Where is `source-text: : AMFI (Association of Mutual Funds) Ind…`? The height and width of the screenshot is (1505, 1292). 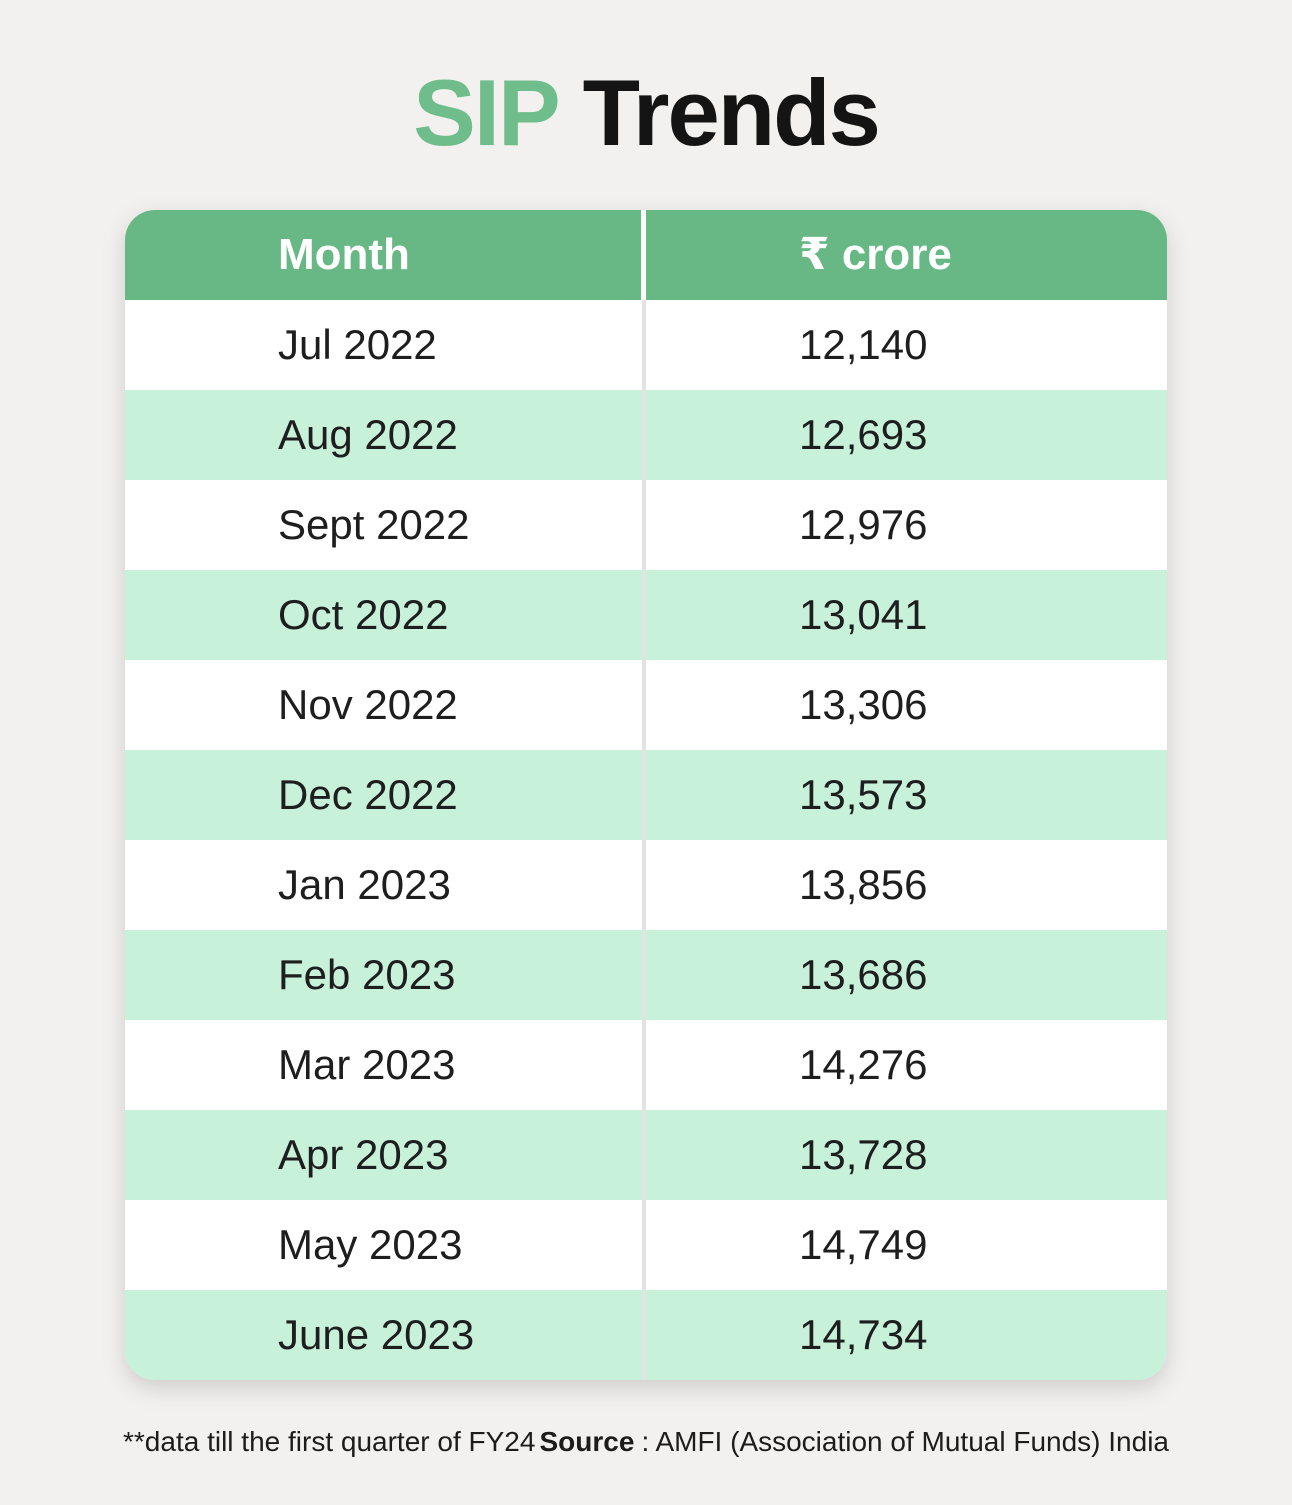 source-text: : AMFI (Association of Mutual Funds) Ind… is located at coordinates (905, 1441).